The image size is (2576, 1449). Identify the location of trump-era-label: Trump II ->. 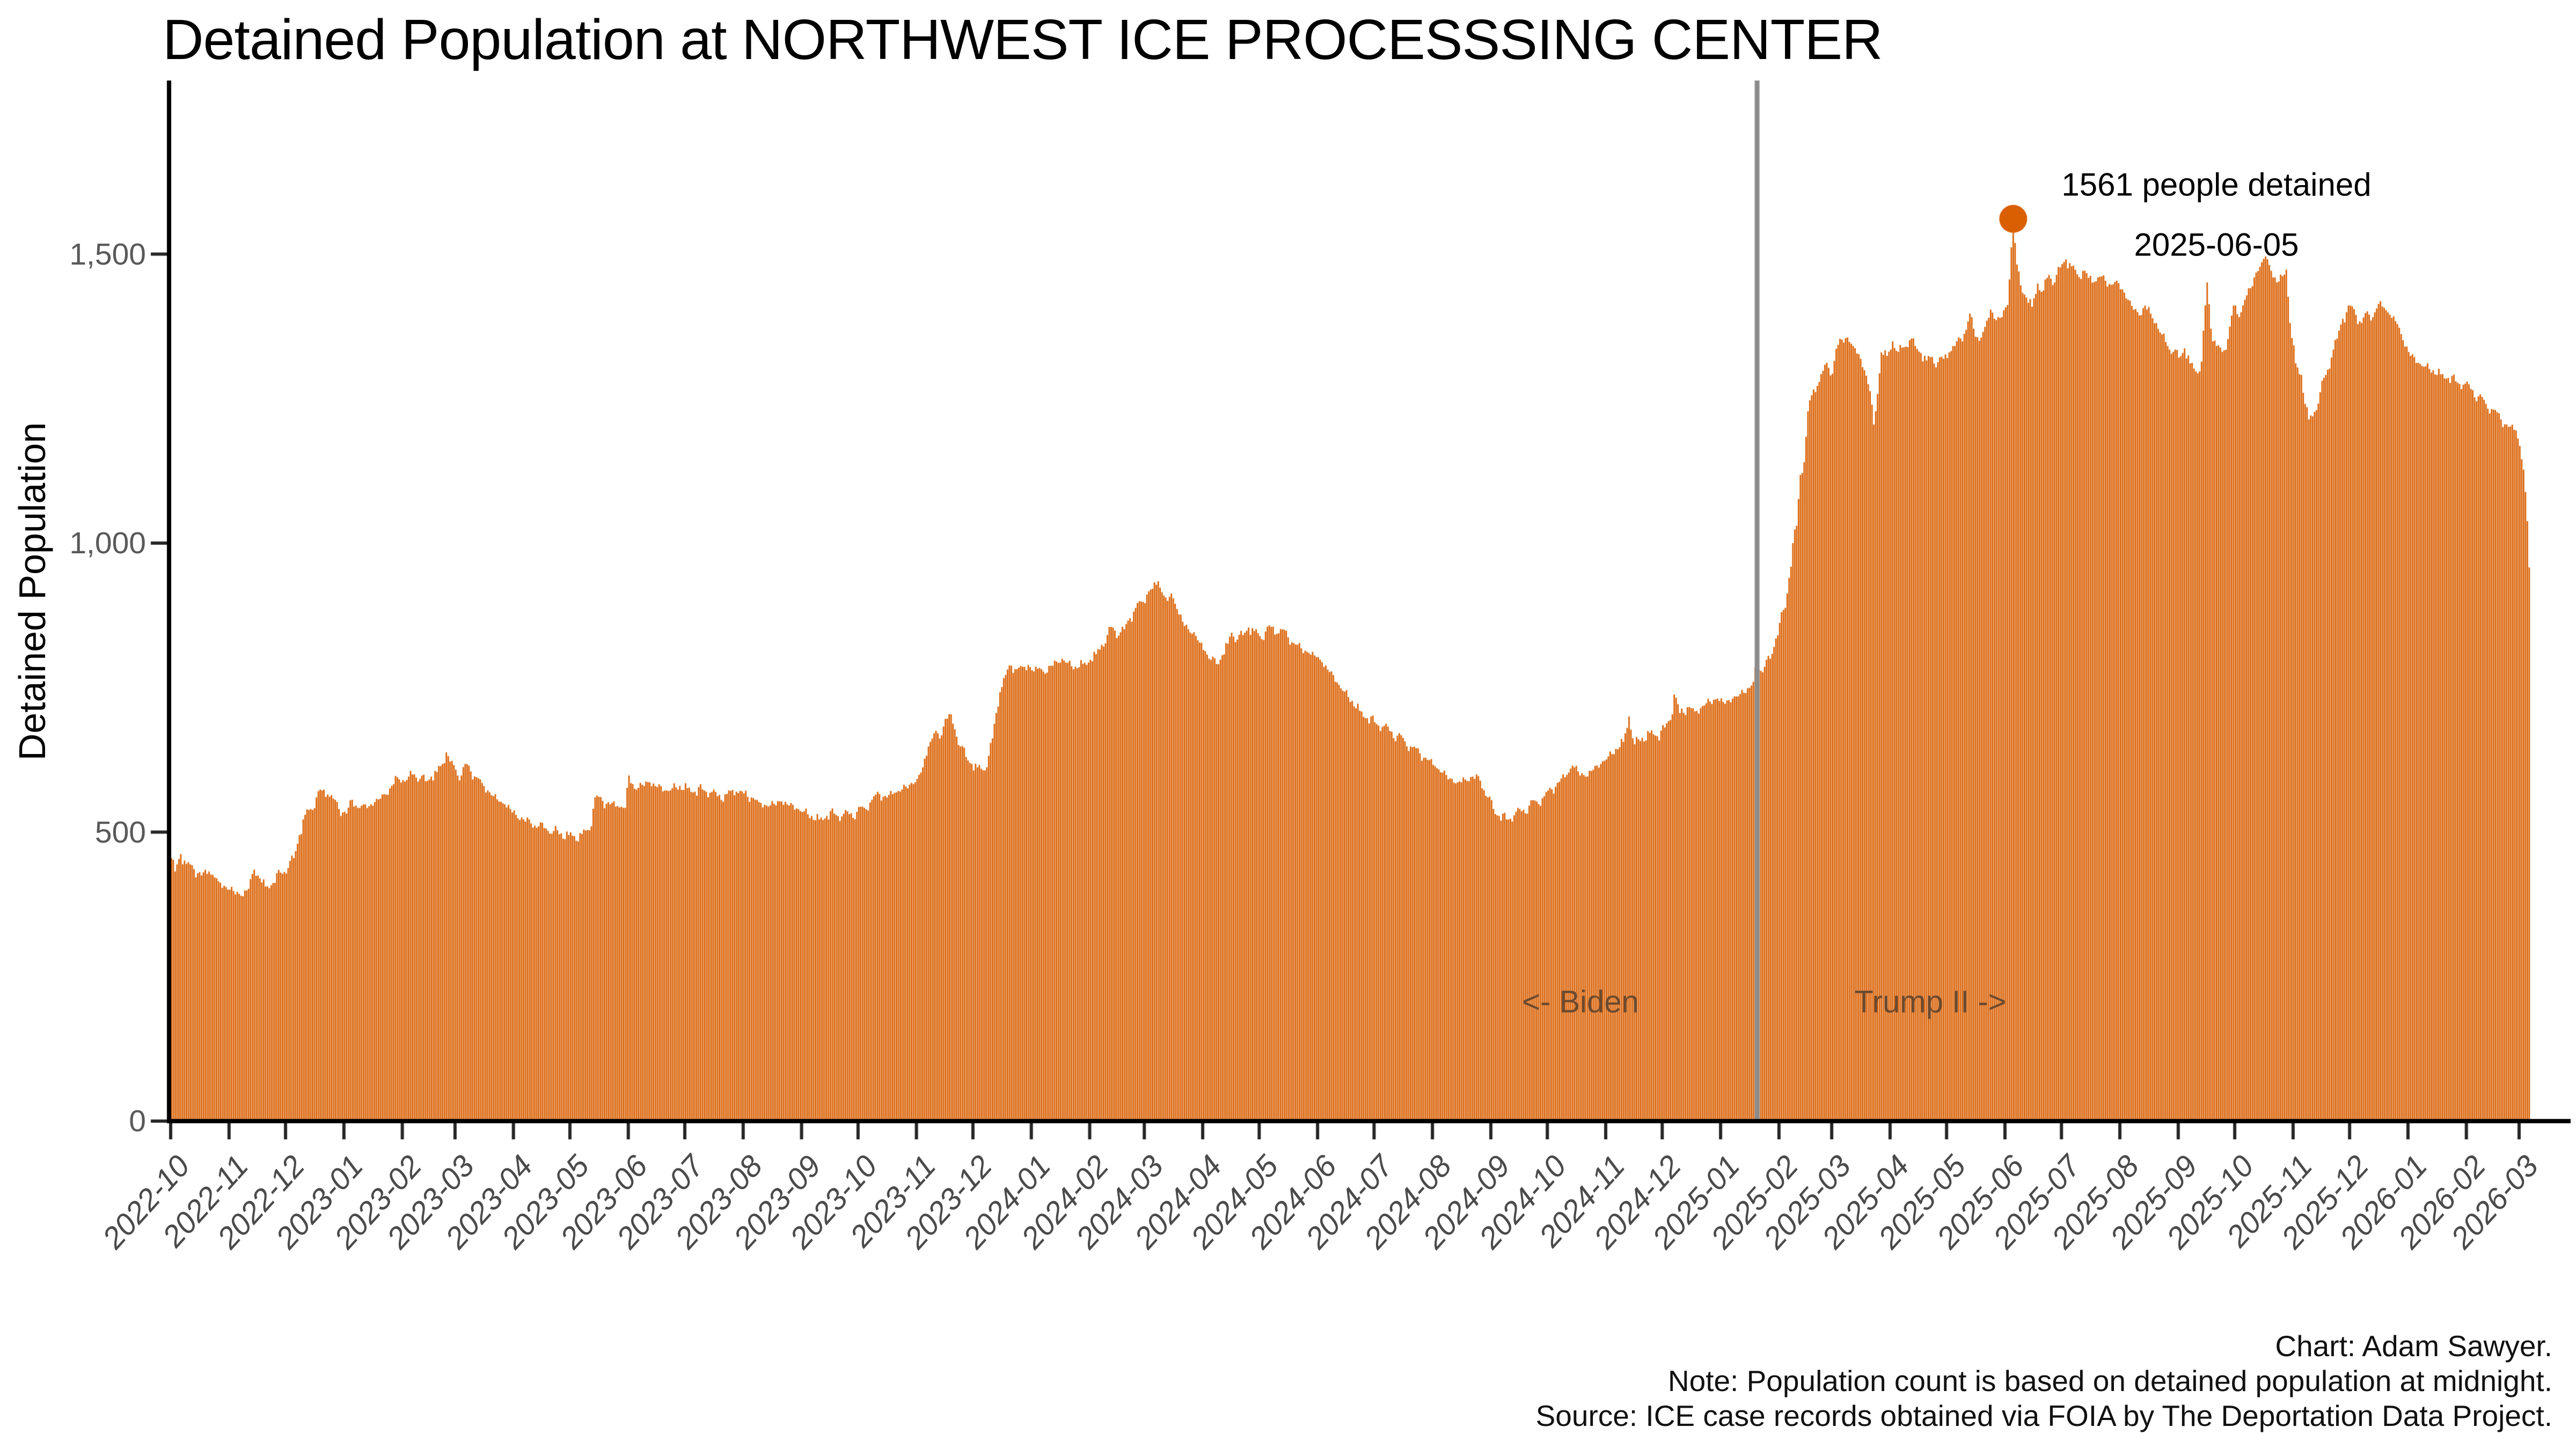
(1930, 1002).